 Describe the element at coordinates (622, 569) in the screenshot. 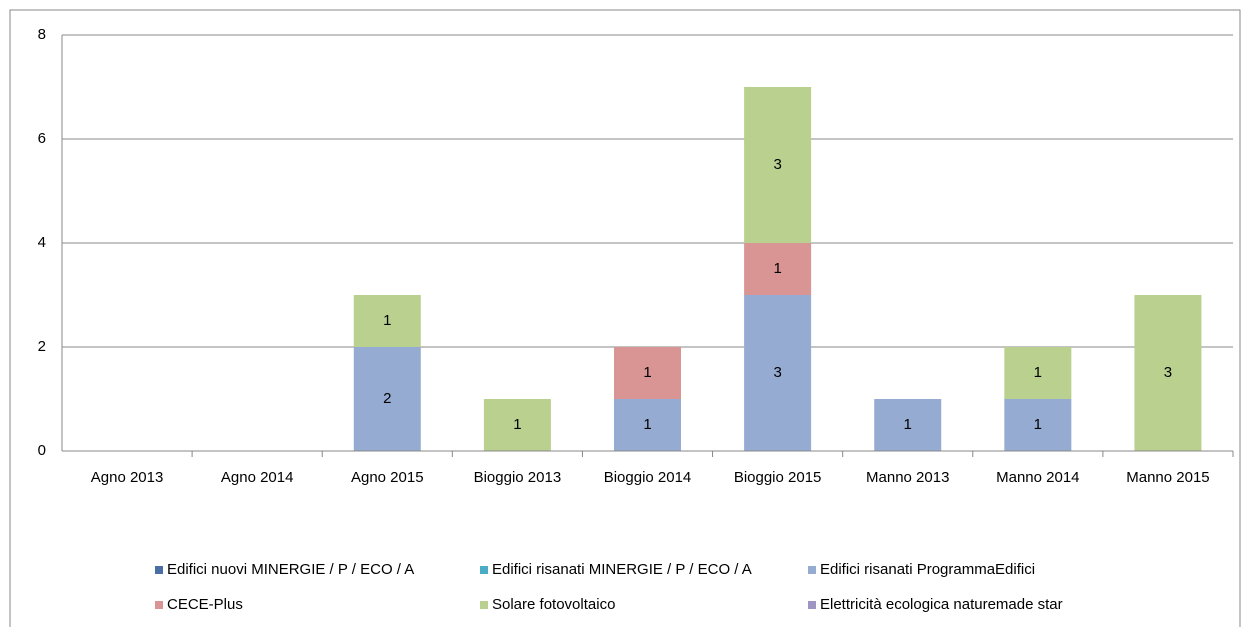

I see `legend-label: Edifici risanati MINERGIE / P / ECO / A` at that location.